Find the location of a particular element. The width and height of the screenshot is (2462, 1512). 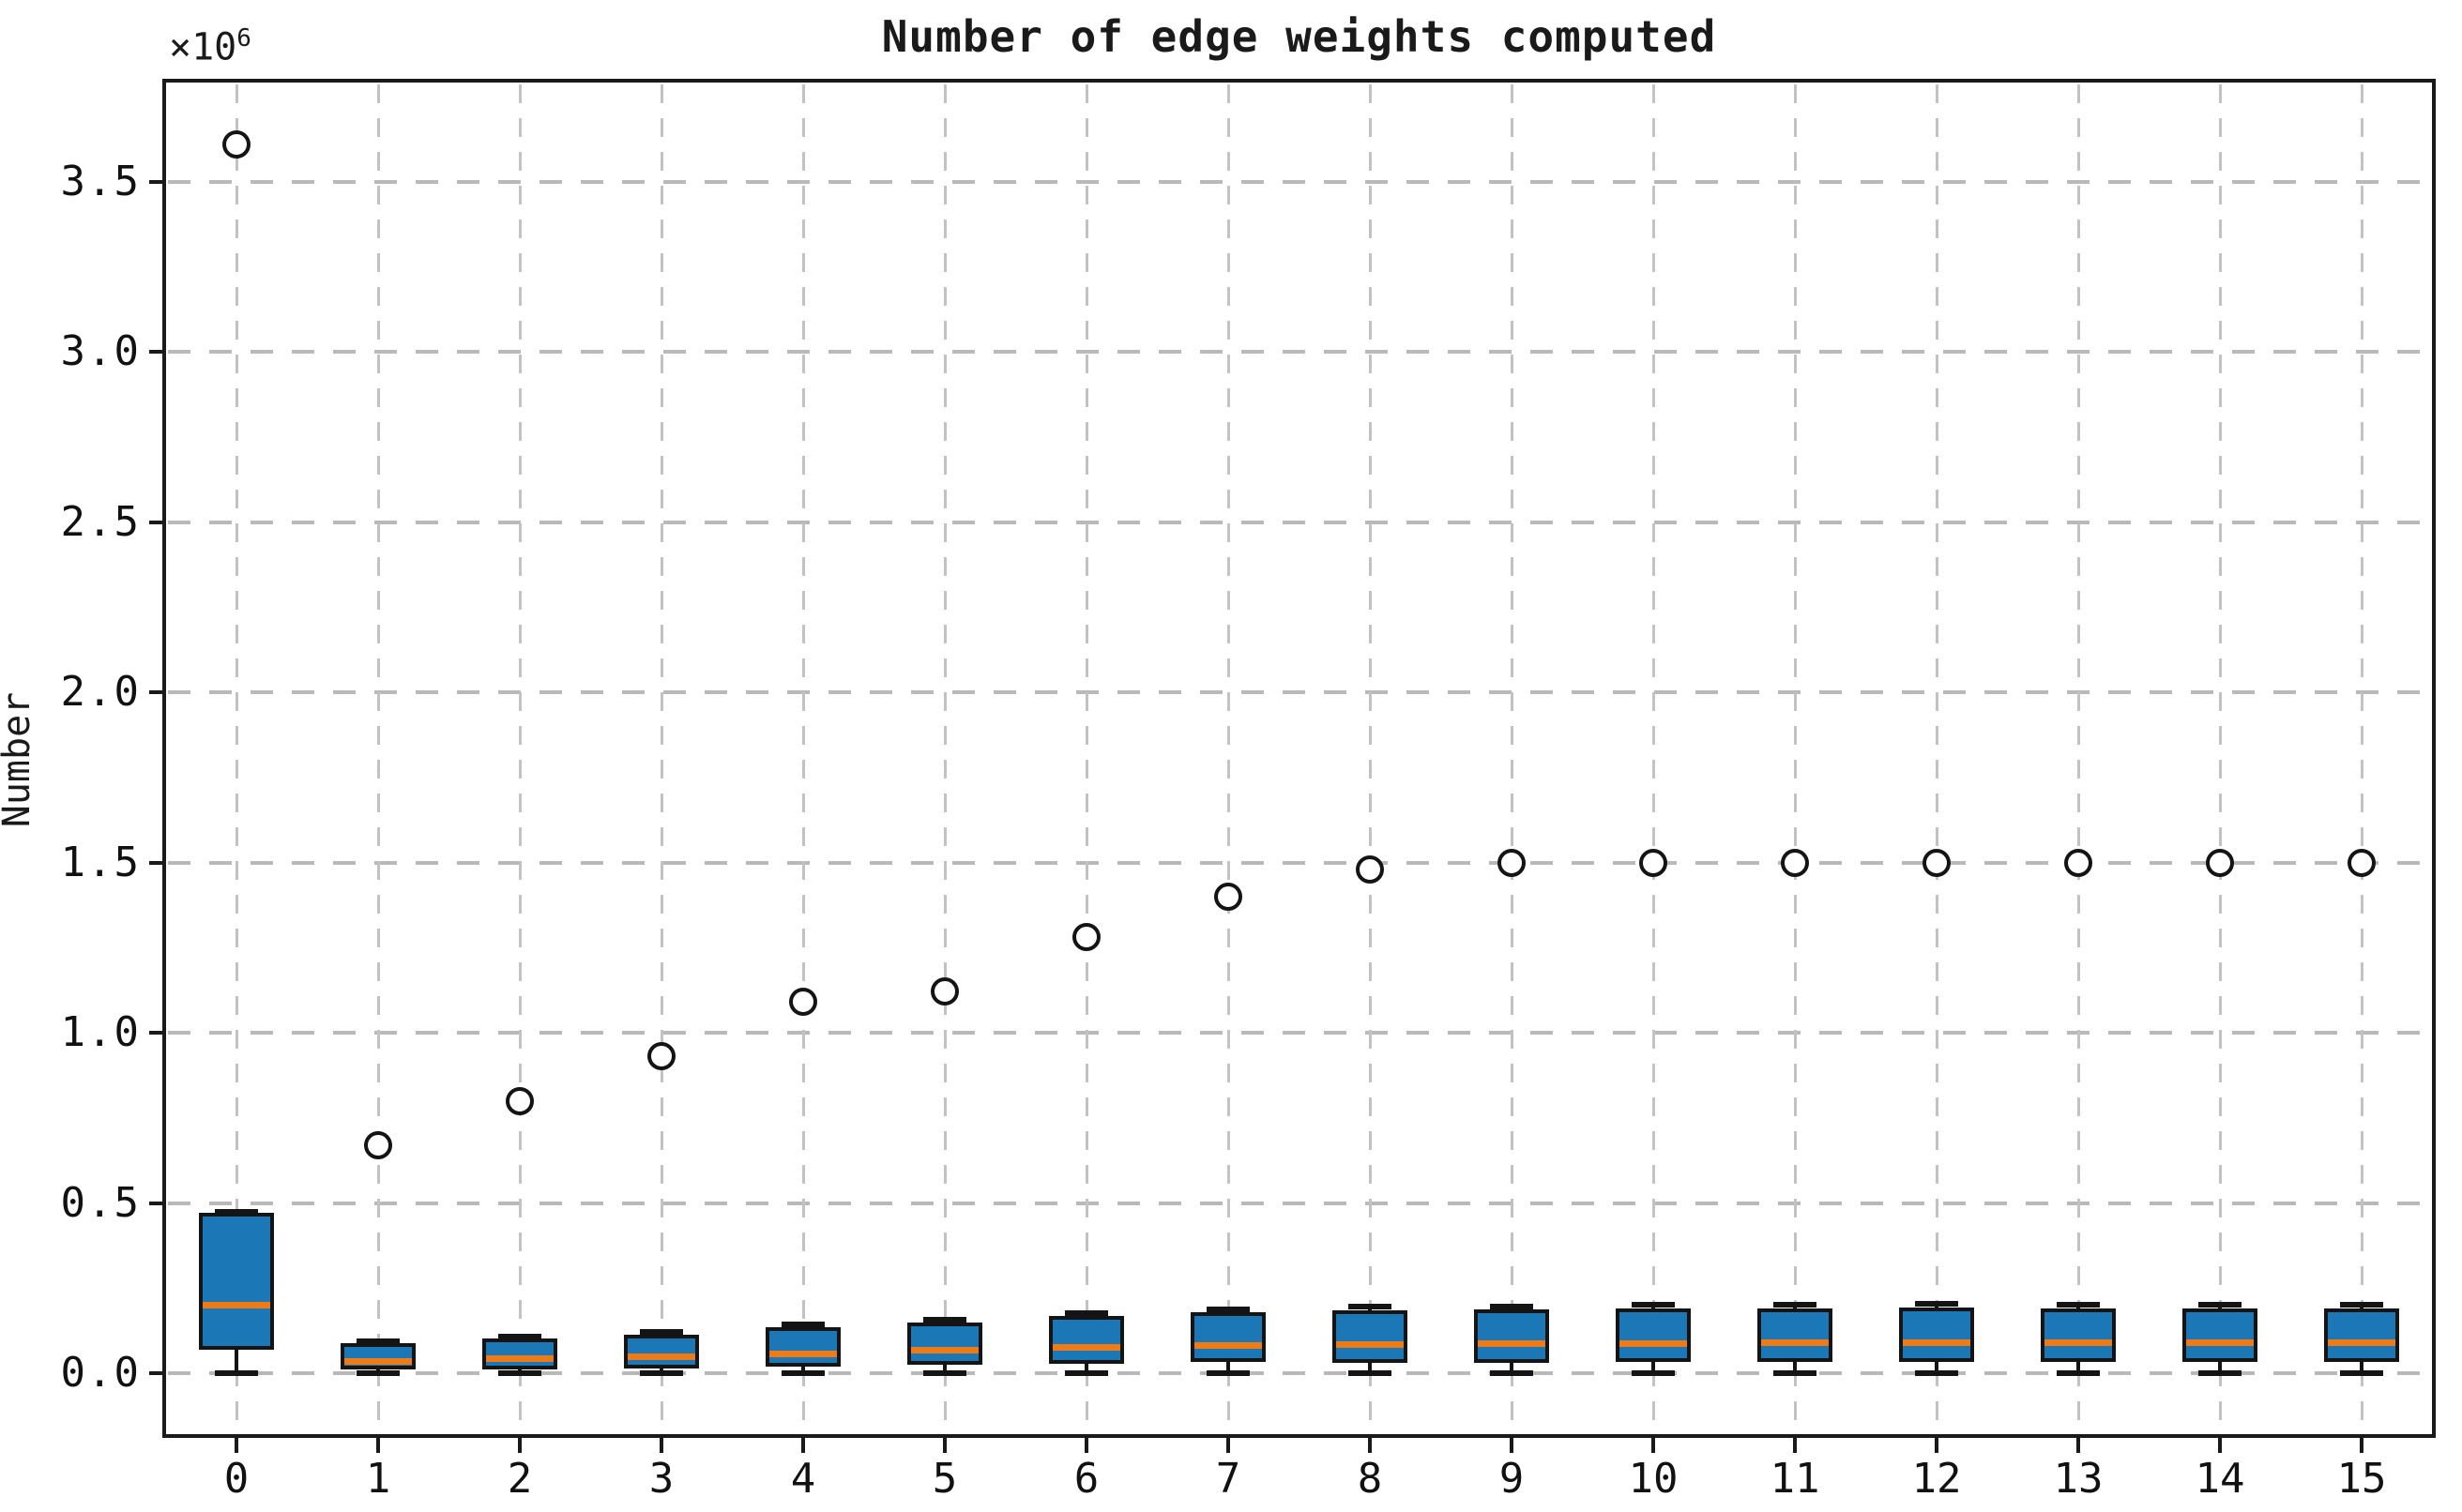

x-tick-label: 8 is located at coordinates (1370, 1479).